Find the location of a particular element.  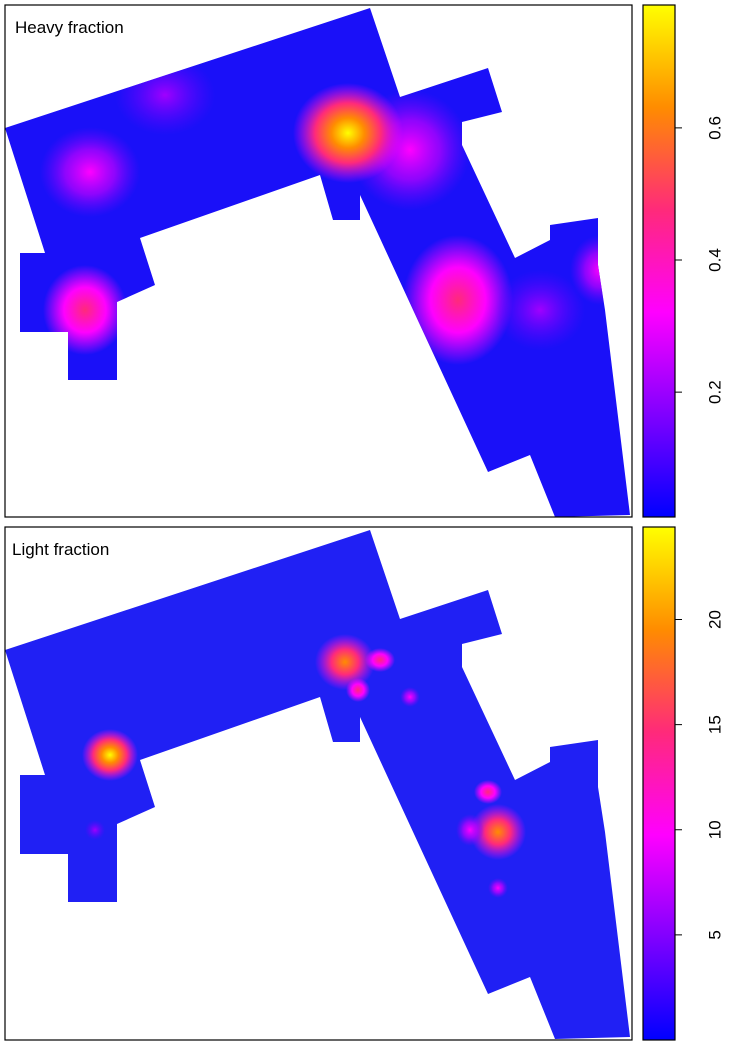

panel-title: Light fraction is located at coordinates (60, 549).